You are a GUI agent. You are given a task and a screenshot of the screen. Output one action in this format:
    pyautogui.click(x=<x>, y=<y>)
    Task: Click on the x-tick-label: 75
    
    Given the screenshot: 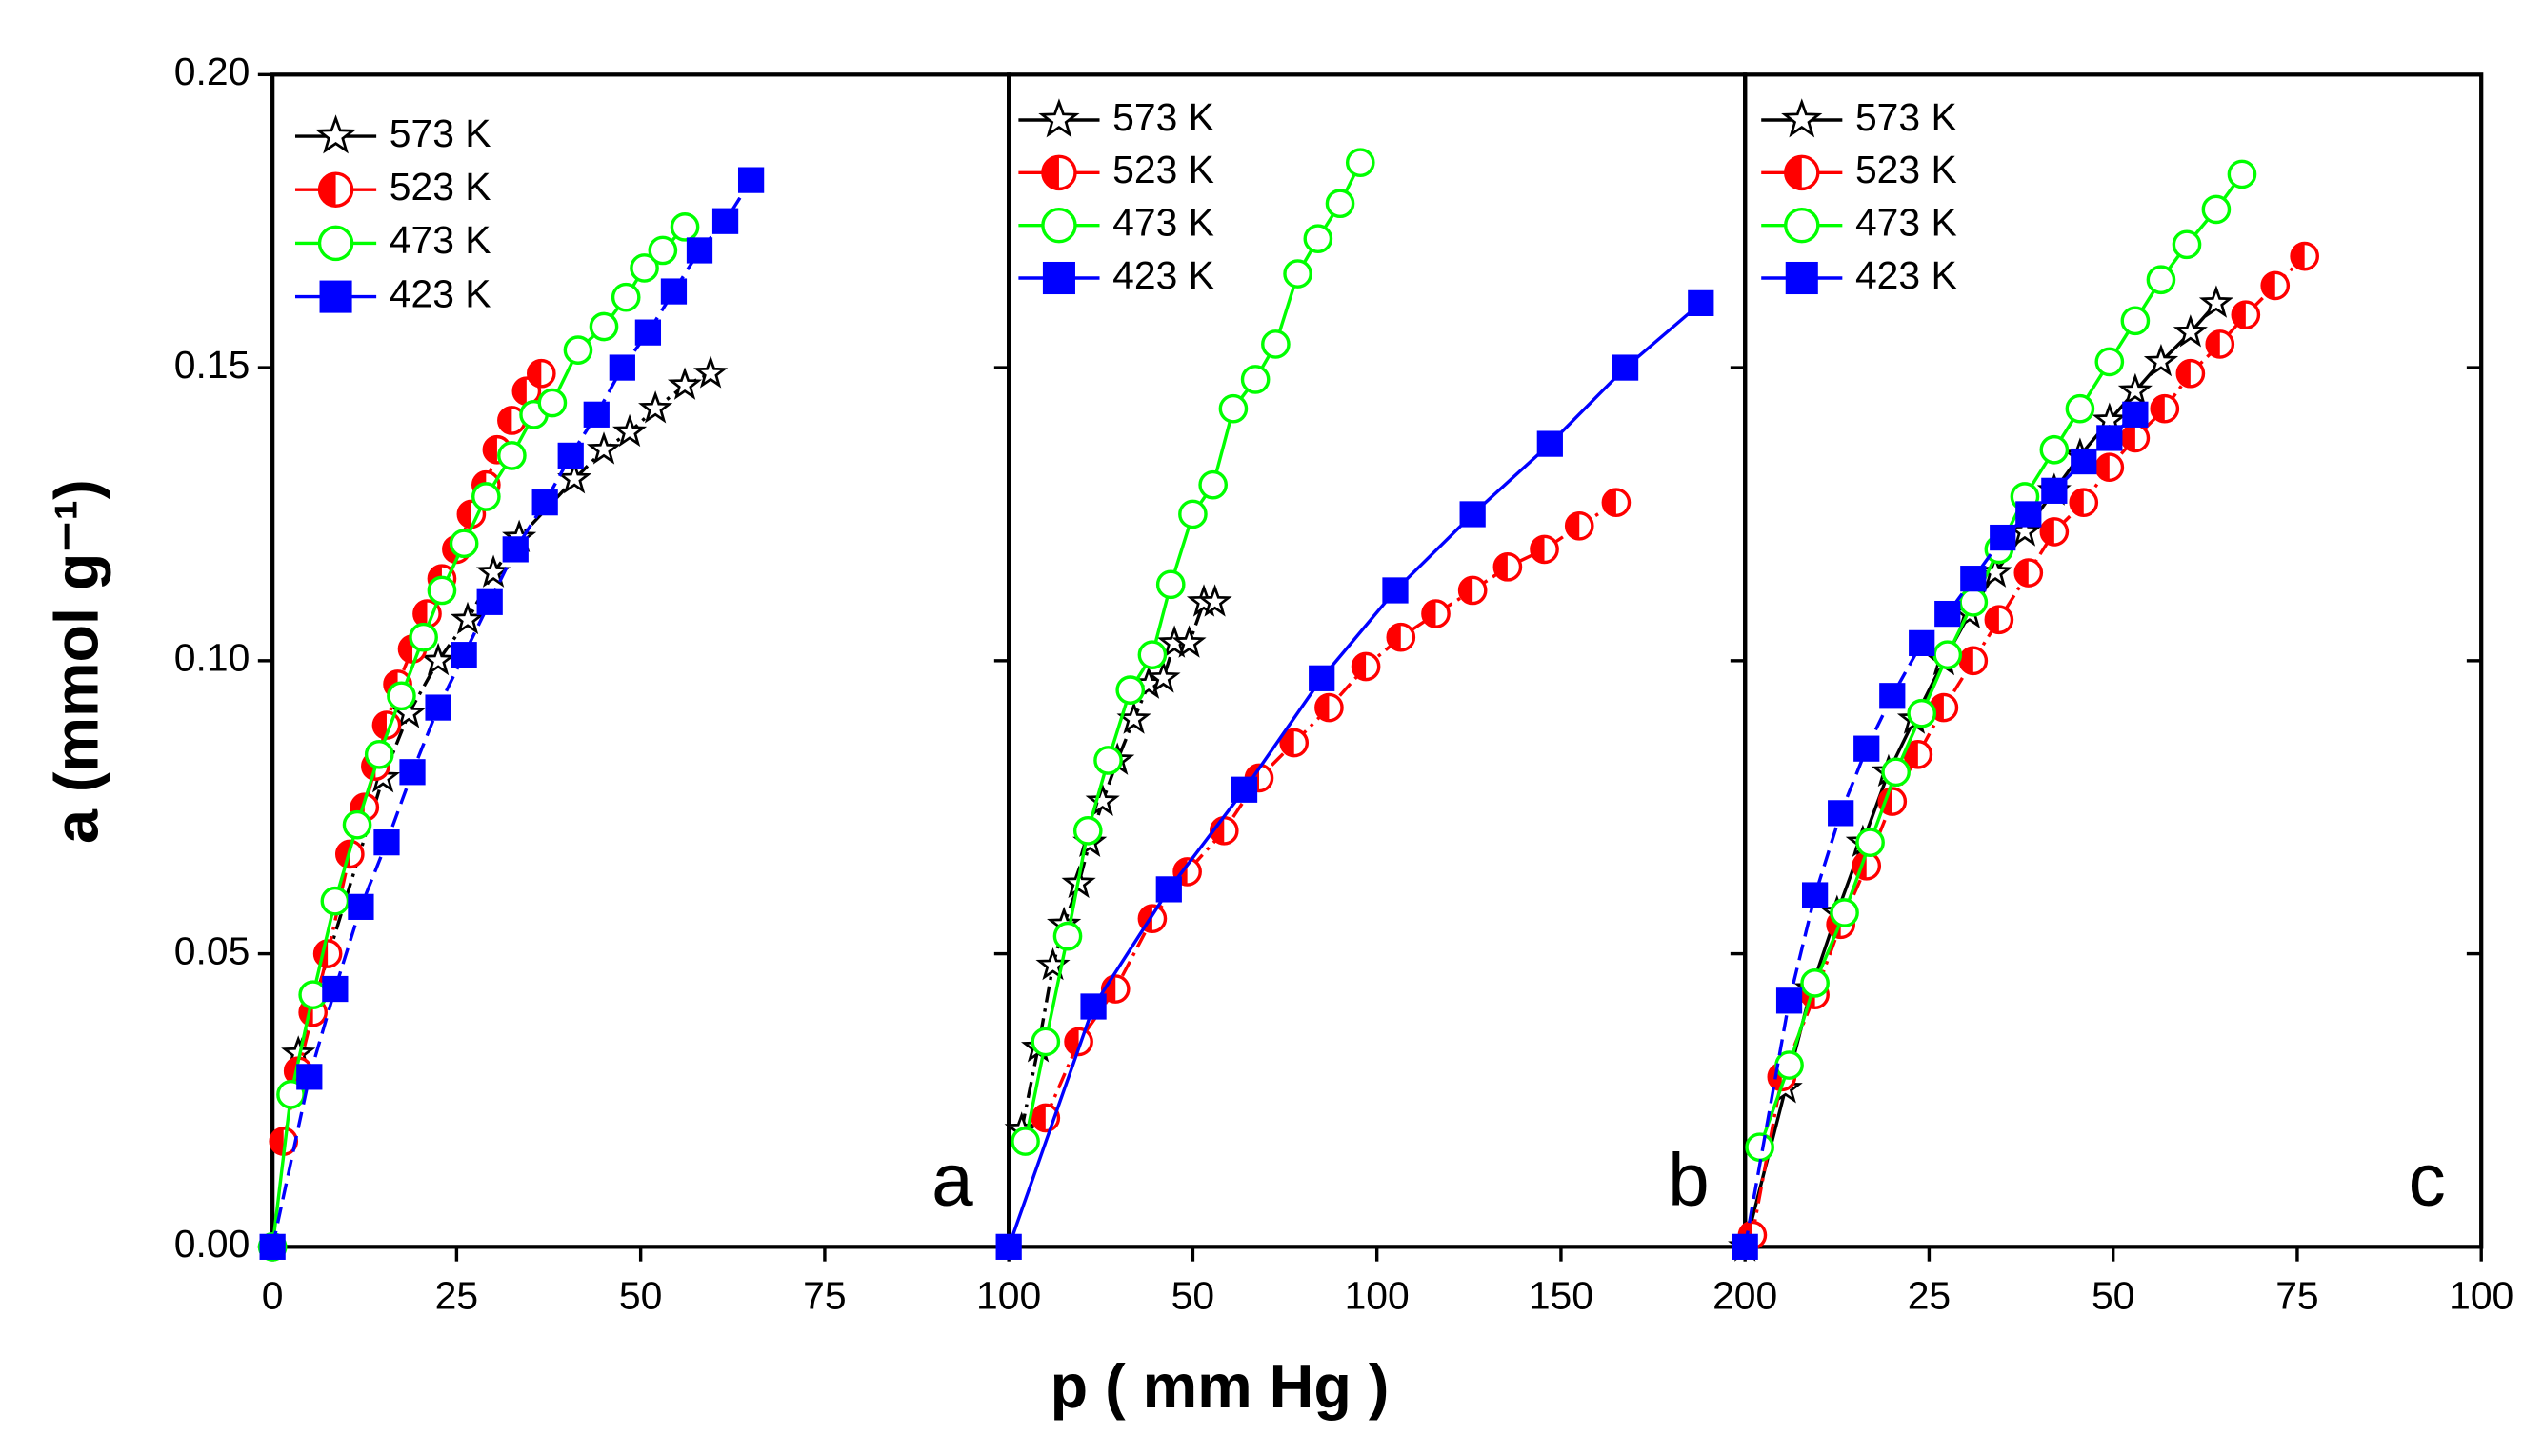 What is the action you would take?
    pyautogui.click(x=2296, y=1296)
    